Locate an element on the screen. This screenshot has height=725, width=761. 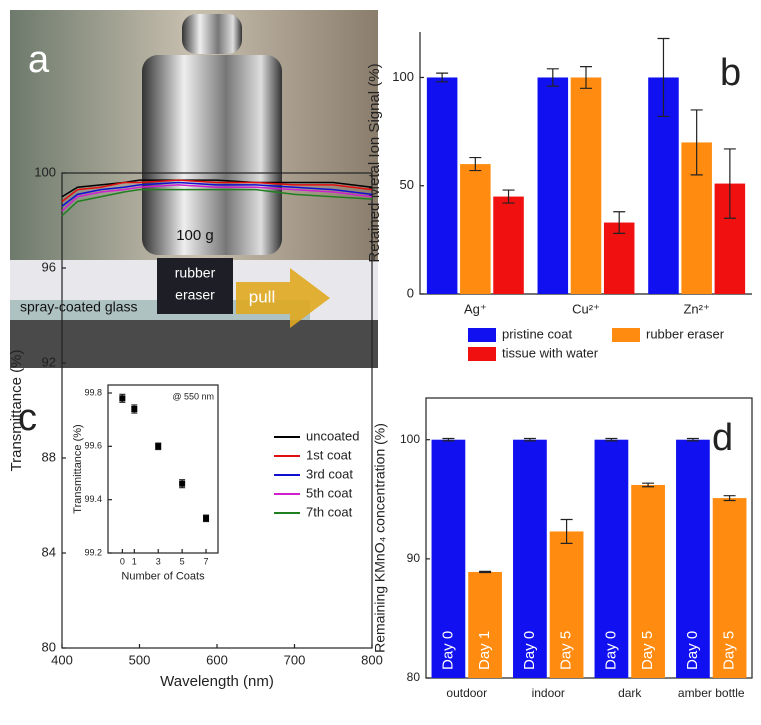
panel-label: c is located at coordinates (27, 418).